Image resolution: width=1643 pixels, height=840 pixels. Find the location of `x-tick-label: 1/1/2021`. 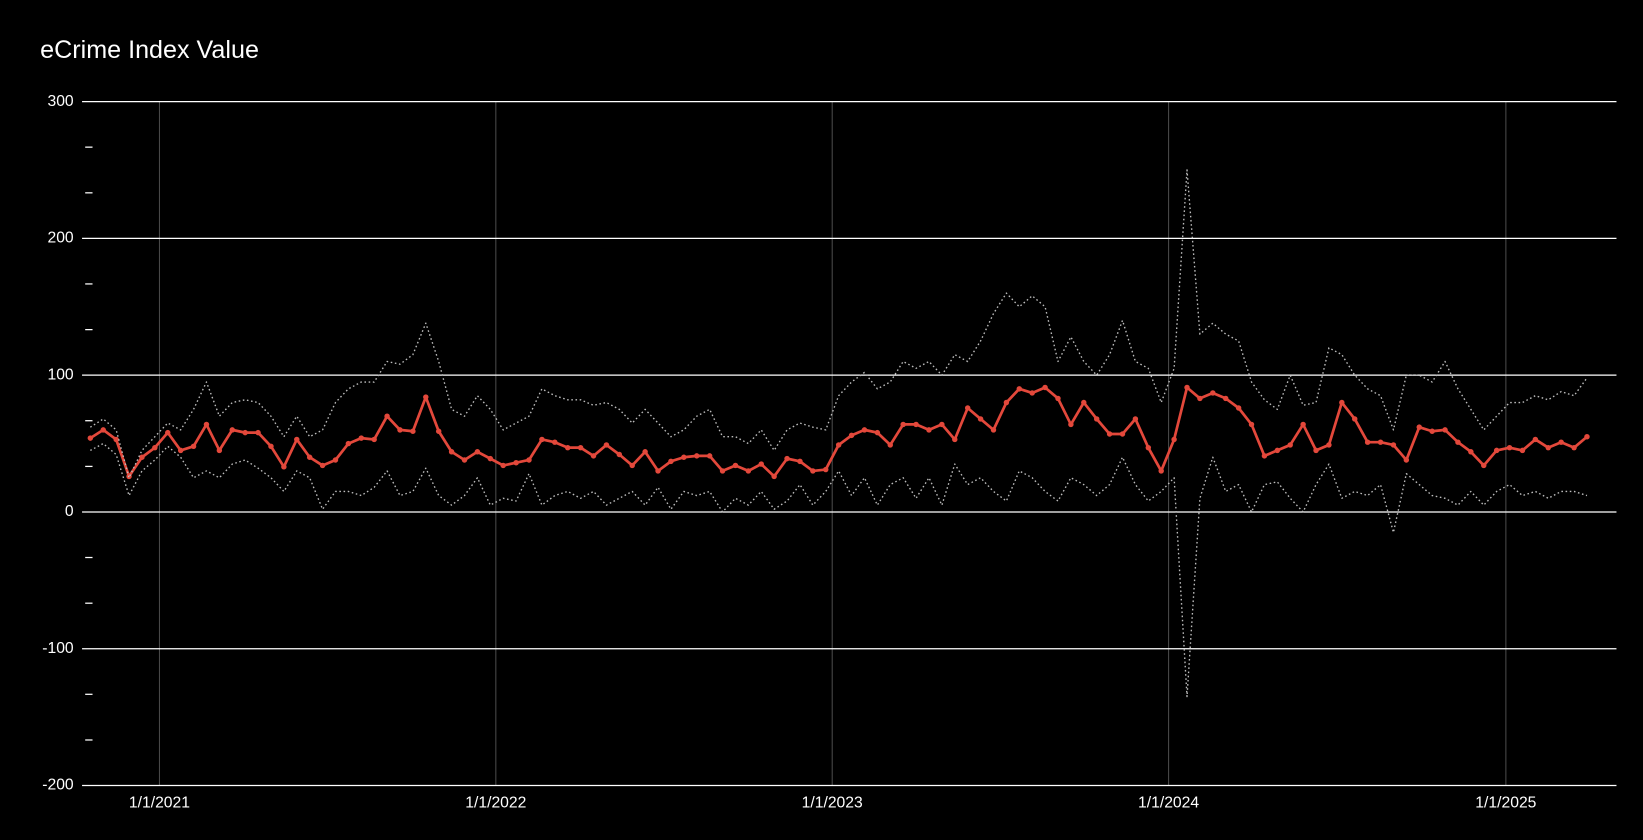

x-tick-label: 1/1/2021 is located at coordinates (159, 802).